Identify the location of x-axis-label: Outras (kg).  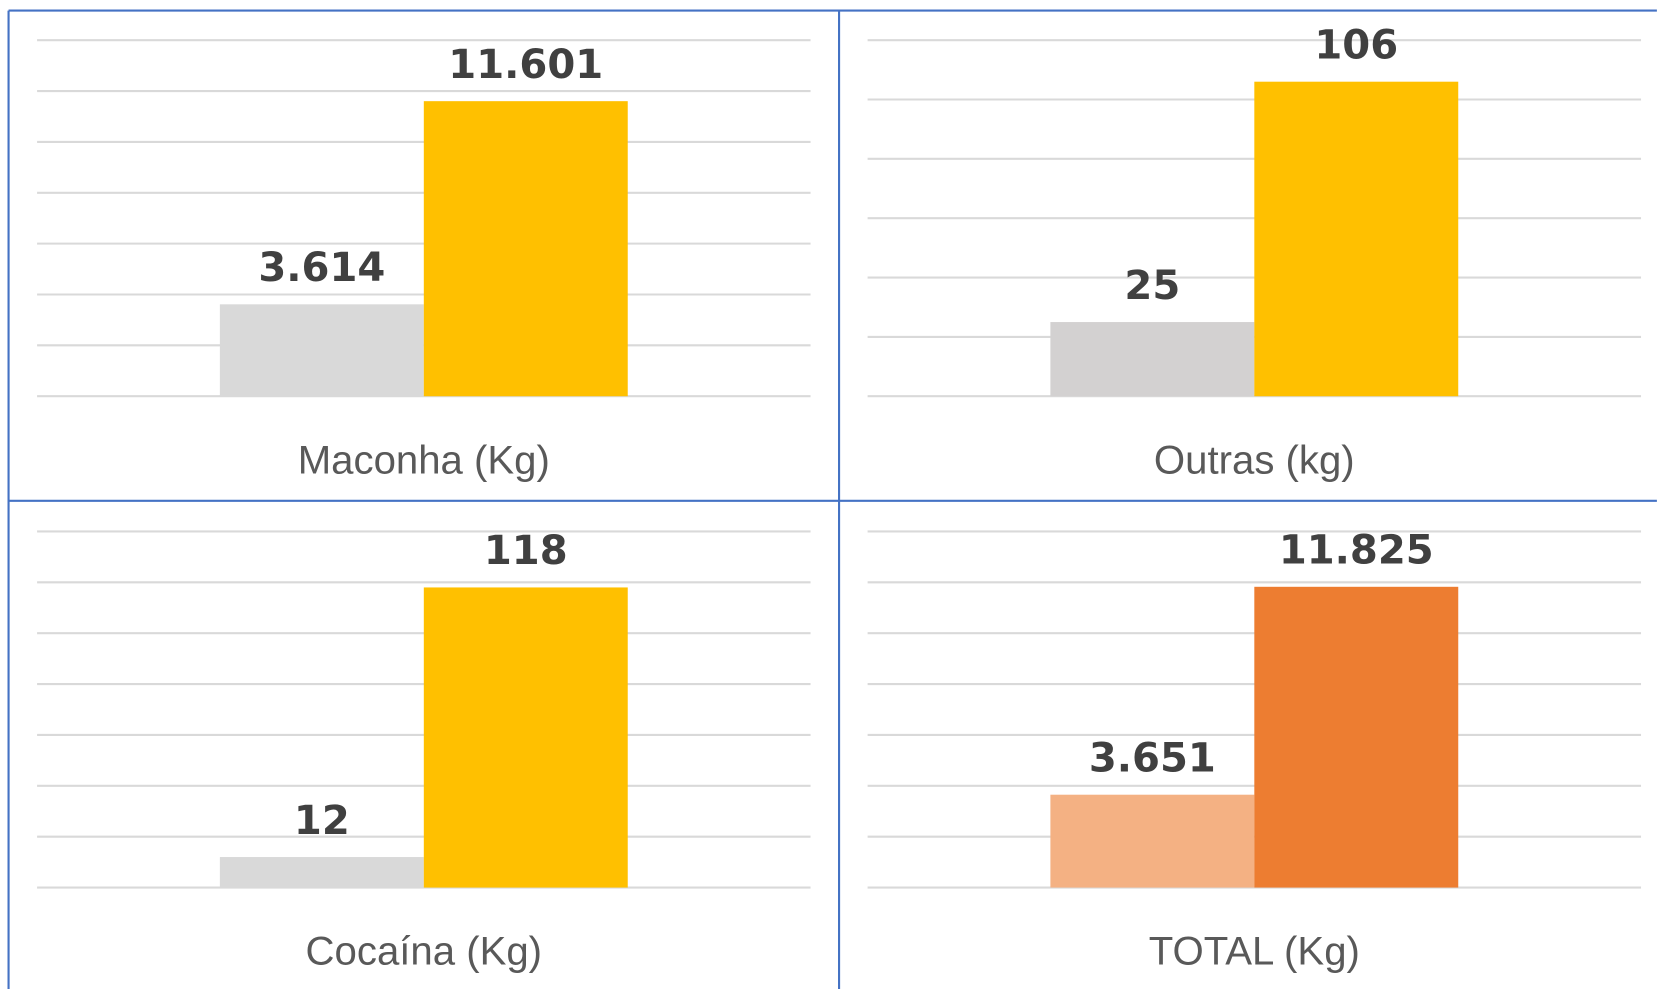
(1254, 459).